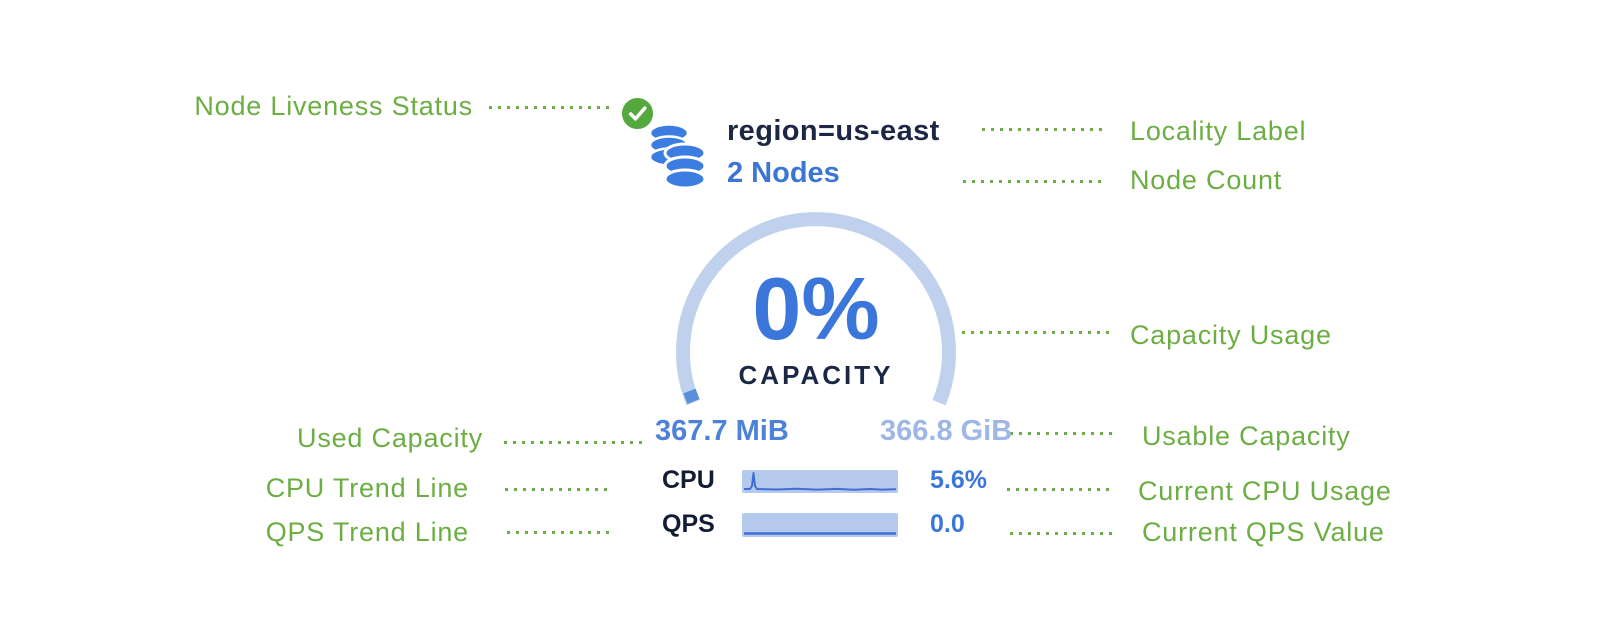  What do you see at coordinates (1265, 491) in the screenshot?
I see `annotation-current-cpu-usage: Current CPU Usage` at bounding box center [1265, 491].